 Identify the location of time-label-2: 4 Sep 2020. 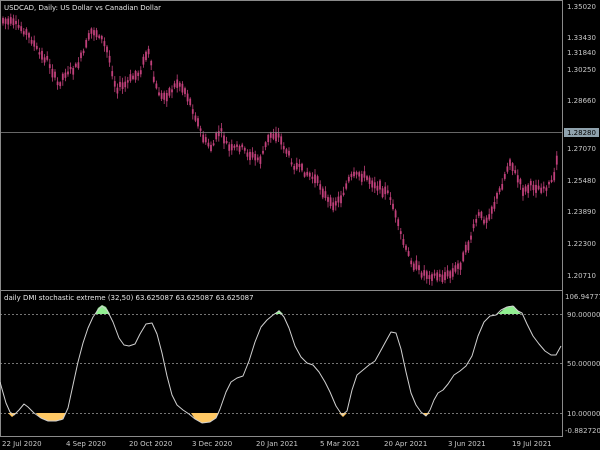
(86, 444).